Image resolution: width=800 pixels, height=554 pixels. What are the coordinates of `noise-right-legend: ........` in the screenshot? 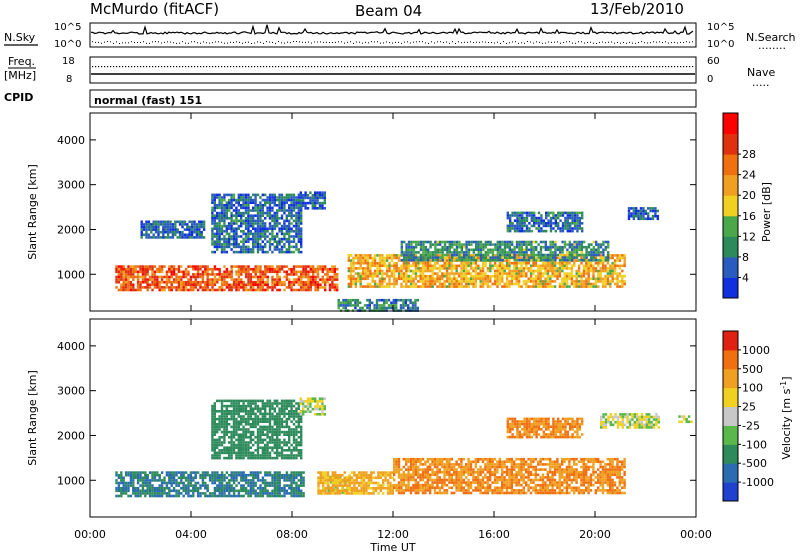 It's located at (772, 45).